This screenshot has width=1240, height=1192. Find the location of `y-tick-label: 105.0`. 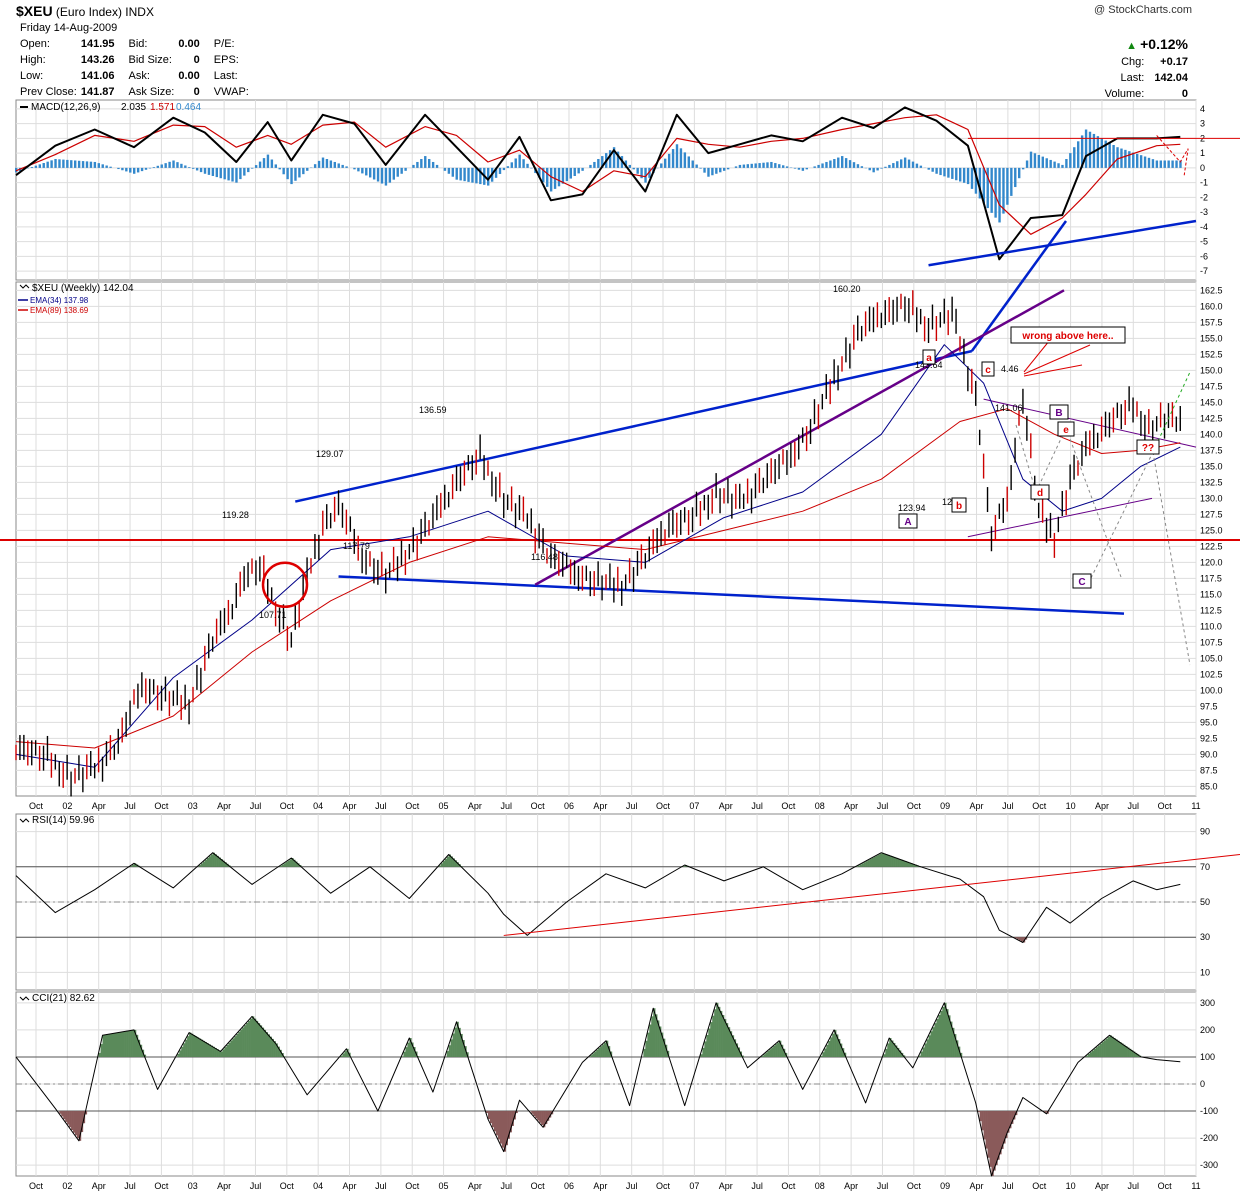

y-tick-label: 105.0 is located at coordinates (1211, 658).